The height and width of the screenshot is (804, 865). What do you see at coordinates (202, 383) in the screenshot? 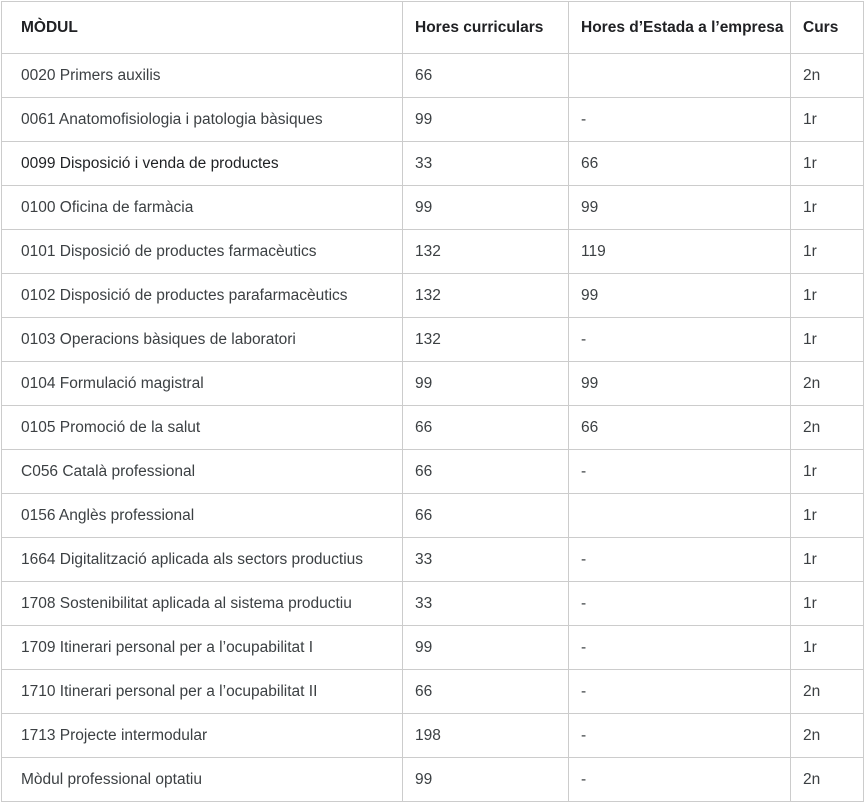
I see `module-cell: 0104 Formulació magistral` at bounding box center [202, 383].